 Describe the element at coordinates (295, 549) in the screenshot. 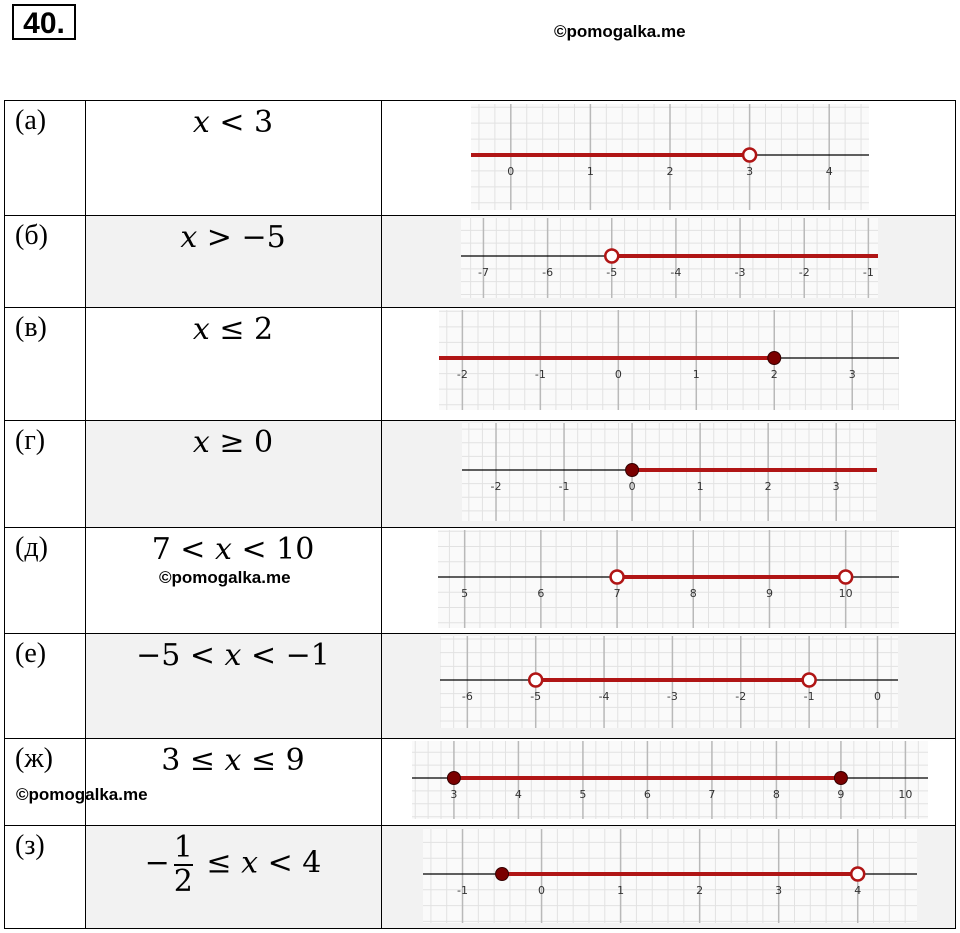

I see `rhs: 10` at that location.